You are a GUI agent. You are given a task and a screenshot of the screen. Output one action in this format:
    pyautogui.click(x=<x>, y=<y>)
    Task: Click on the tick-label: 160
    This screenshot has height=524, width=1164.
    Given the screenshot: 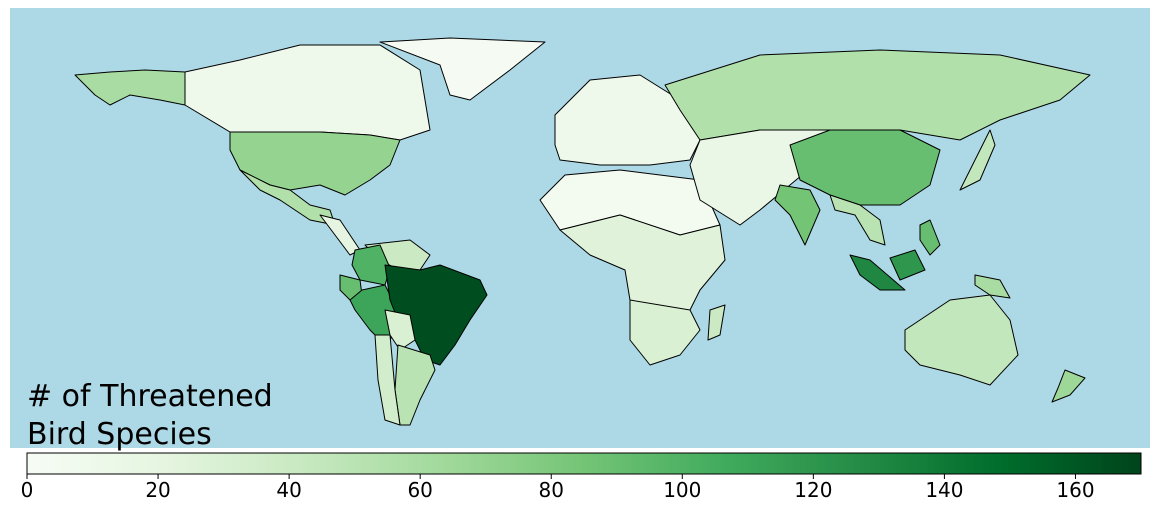 What is the action you would take?
    pyautogui.click(x=1075, y=490)
    